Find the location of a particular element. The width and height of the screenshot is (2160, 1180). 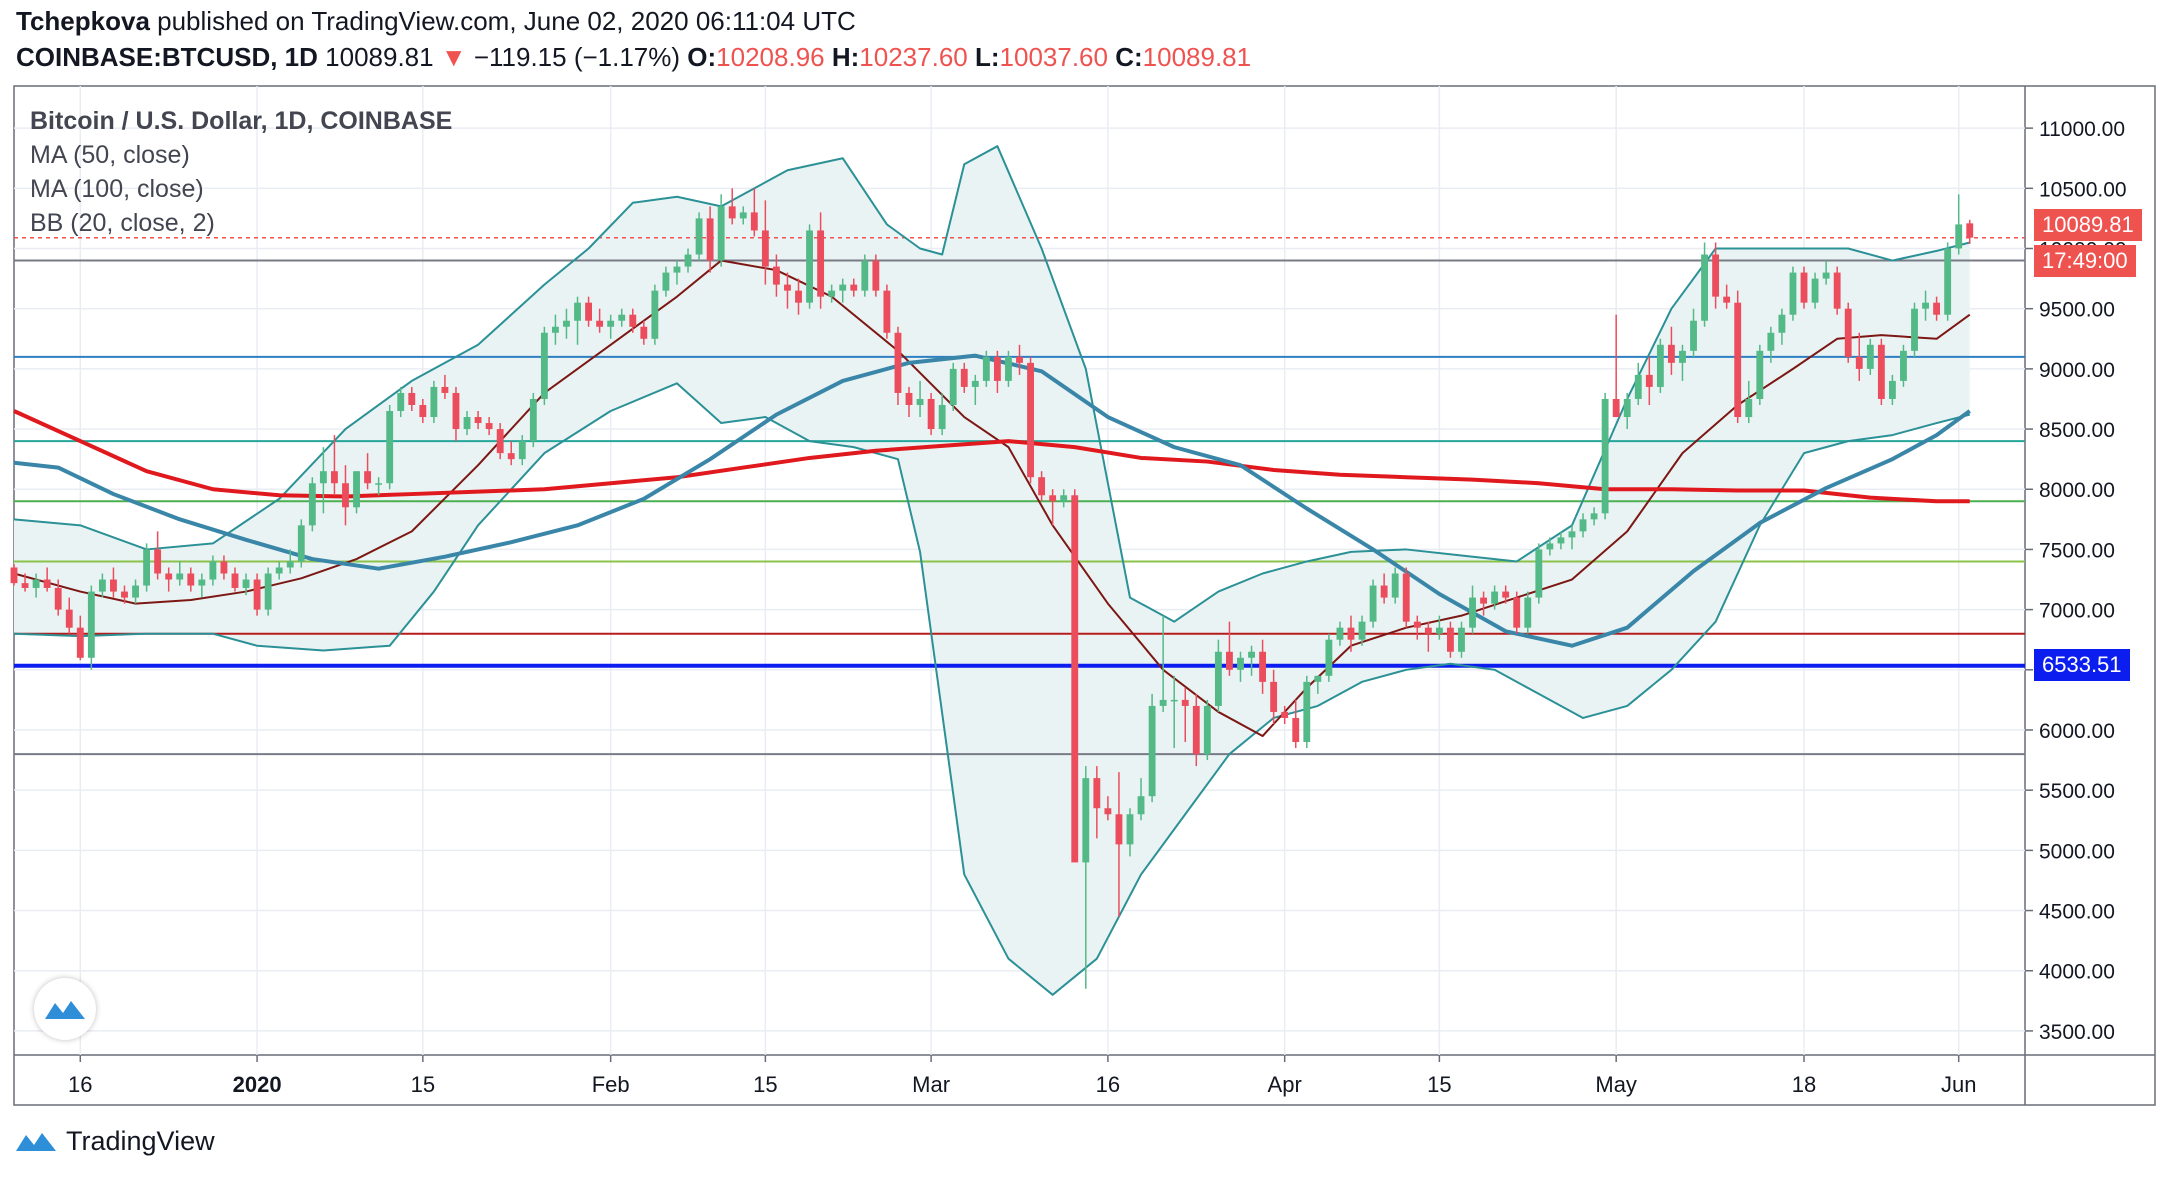

legend-ma100: MA (100, close) is located at coordinates (117, 189).